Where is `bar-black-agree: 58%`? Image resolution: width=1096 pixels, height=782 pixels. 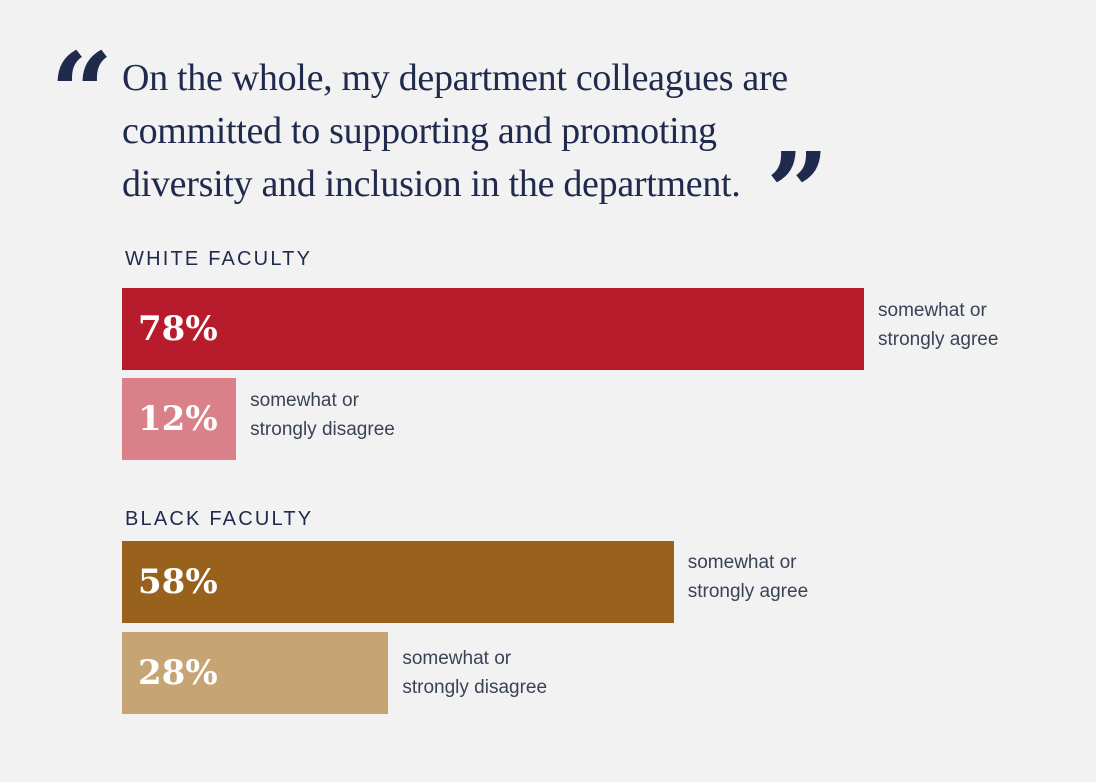
bar-black-agree: 58% is located at coordinates (398, 582).